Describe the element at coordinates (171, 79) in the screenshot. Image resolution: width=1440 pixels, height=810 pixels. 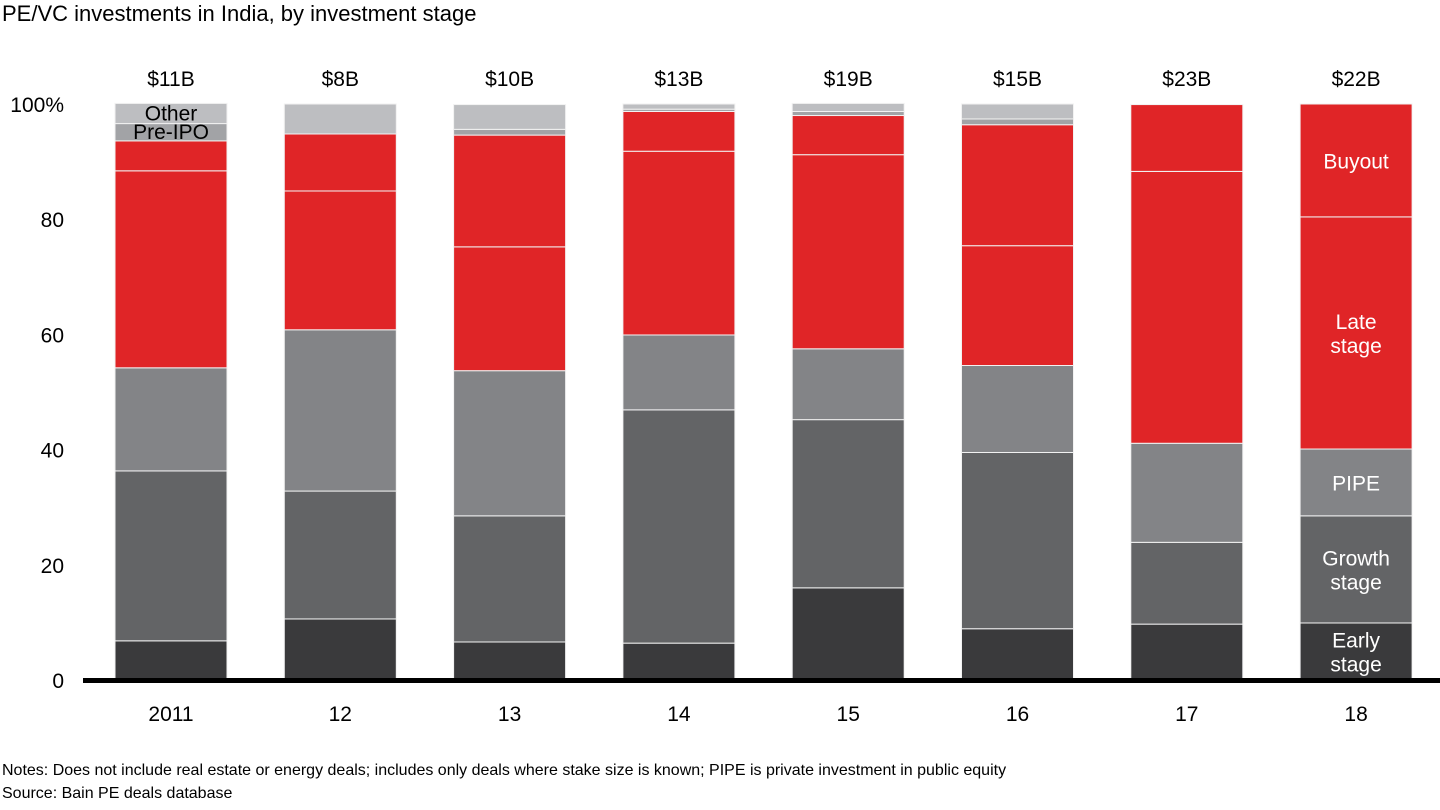
I see `bar-total-label: $11B` at that location.